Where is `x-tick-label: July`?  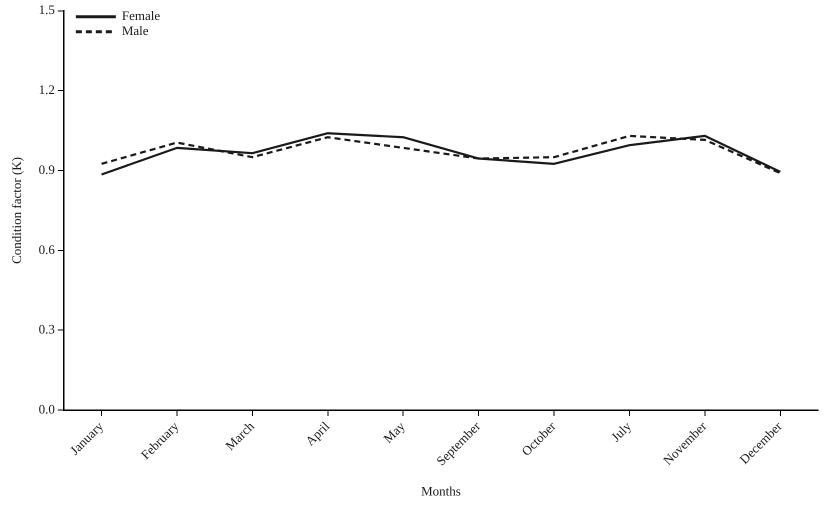 x-tick-label: July is located at coordinates (621, 431).